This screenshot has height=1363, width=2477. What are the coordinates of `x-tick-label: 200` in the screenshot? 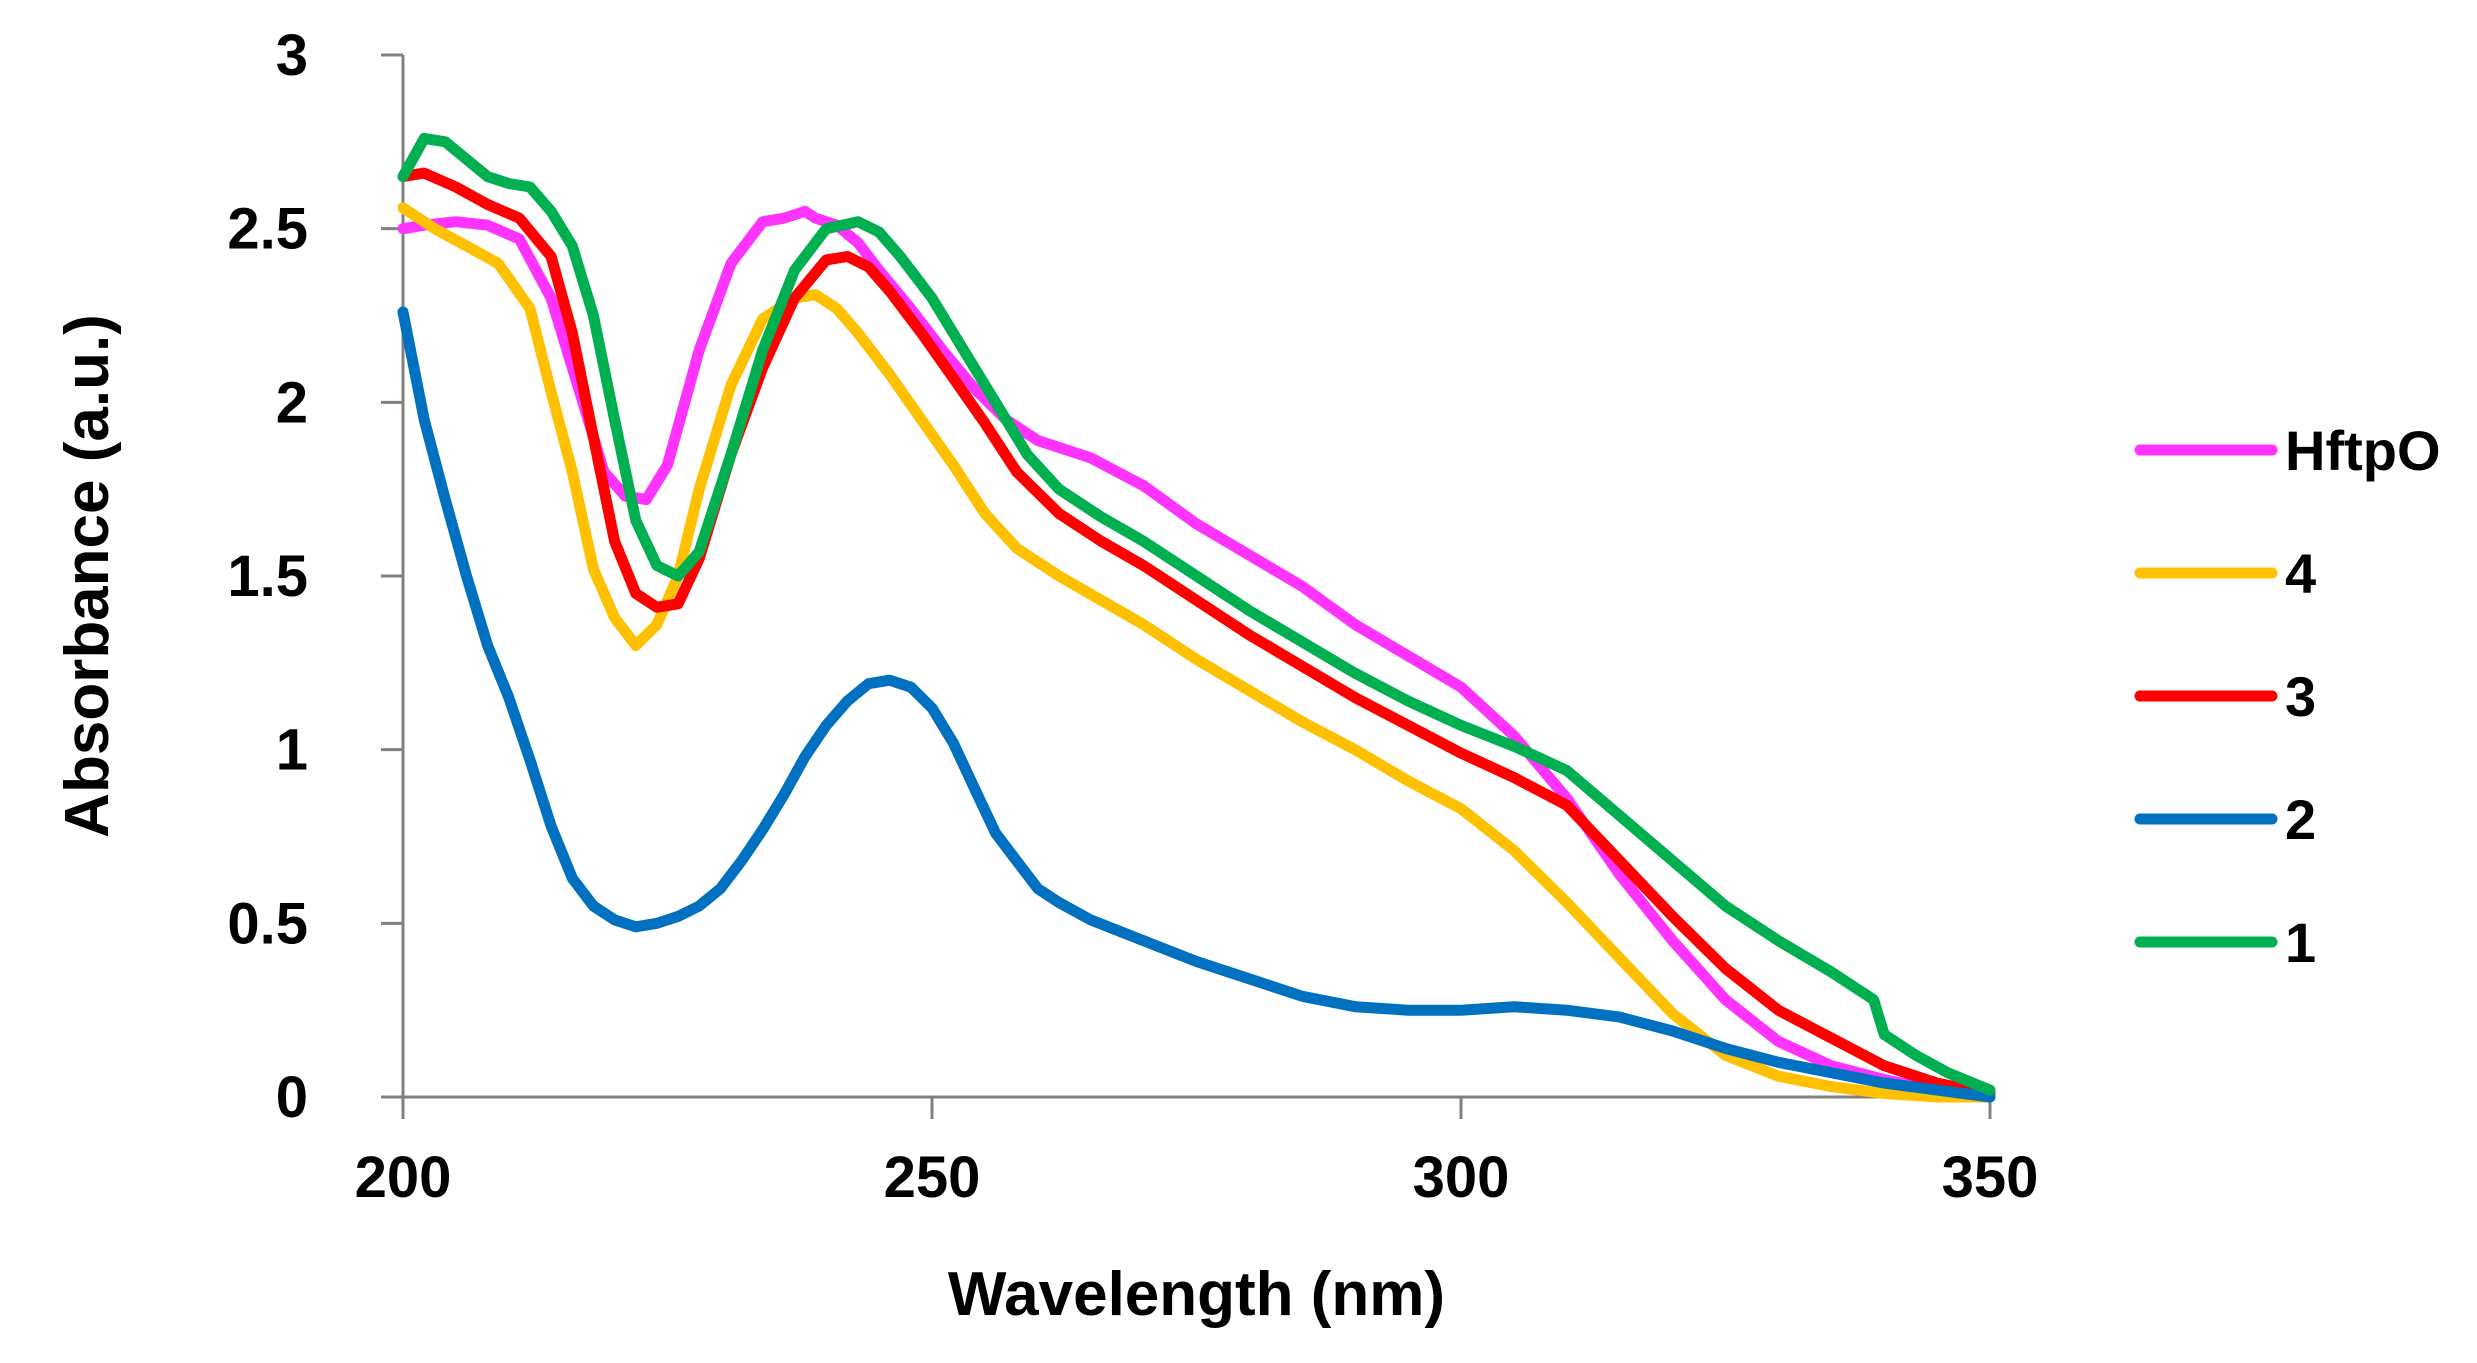 It's located at (403, 1177).